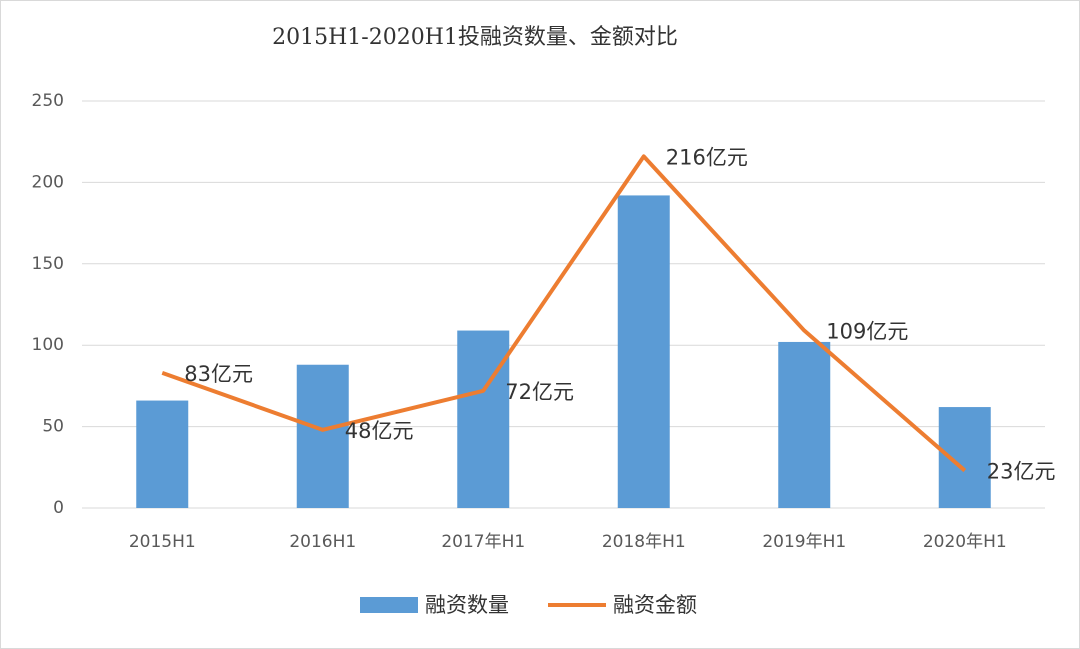 The height and width of the screenshot is (649, 1080). What do you see at coordinates (655, 605) in the screenshot?
I see `legend-label: 融资金额` at bounding box center [655, 605].